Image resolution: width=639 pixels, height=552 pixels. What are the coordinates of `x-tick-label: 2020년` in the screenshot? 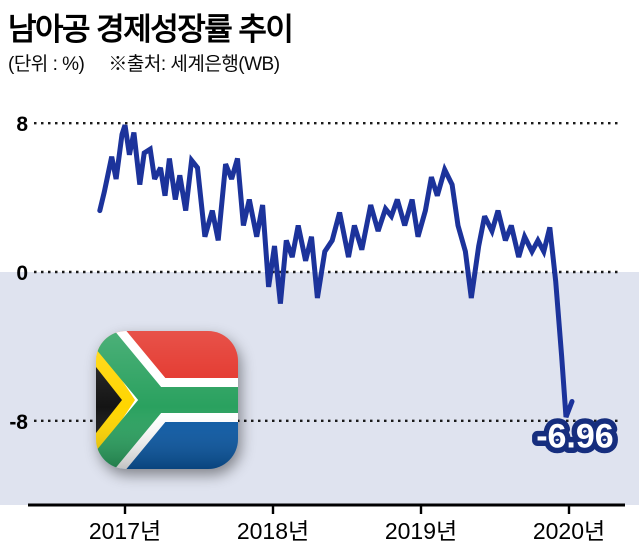 It's located at (569, 531).